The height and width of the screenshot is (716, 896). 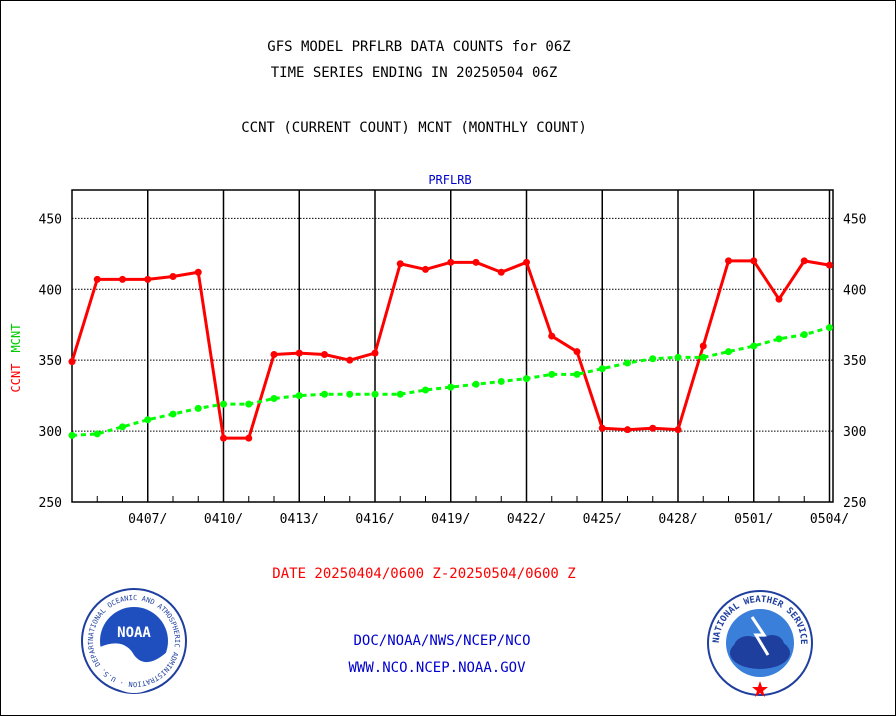 I want to click on chart-title: PRFLRB, so click(x=449, y=180).